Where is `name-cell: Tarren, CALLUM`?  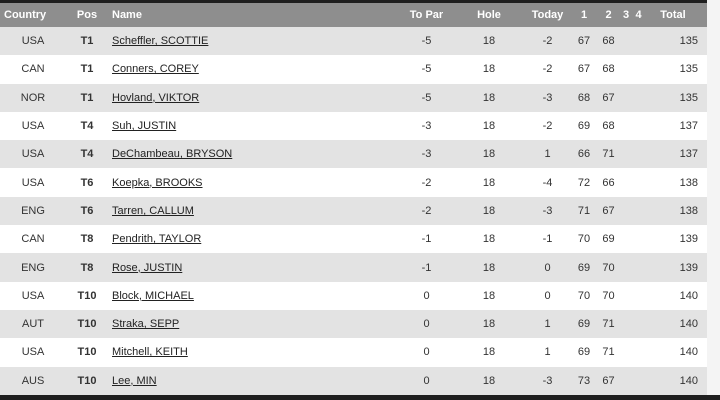 name-cell: Tarren, CALLUM is located at coordinates (253, 211).